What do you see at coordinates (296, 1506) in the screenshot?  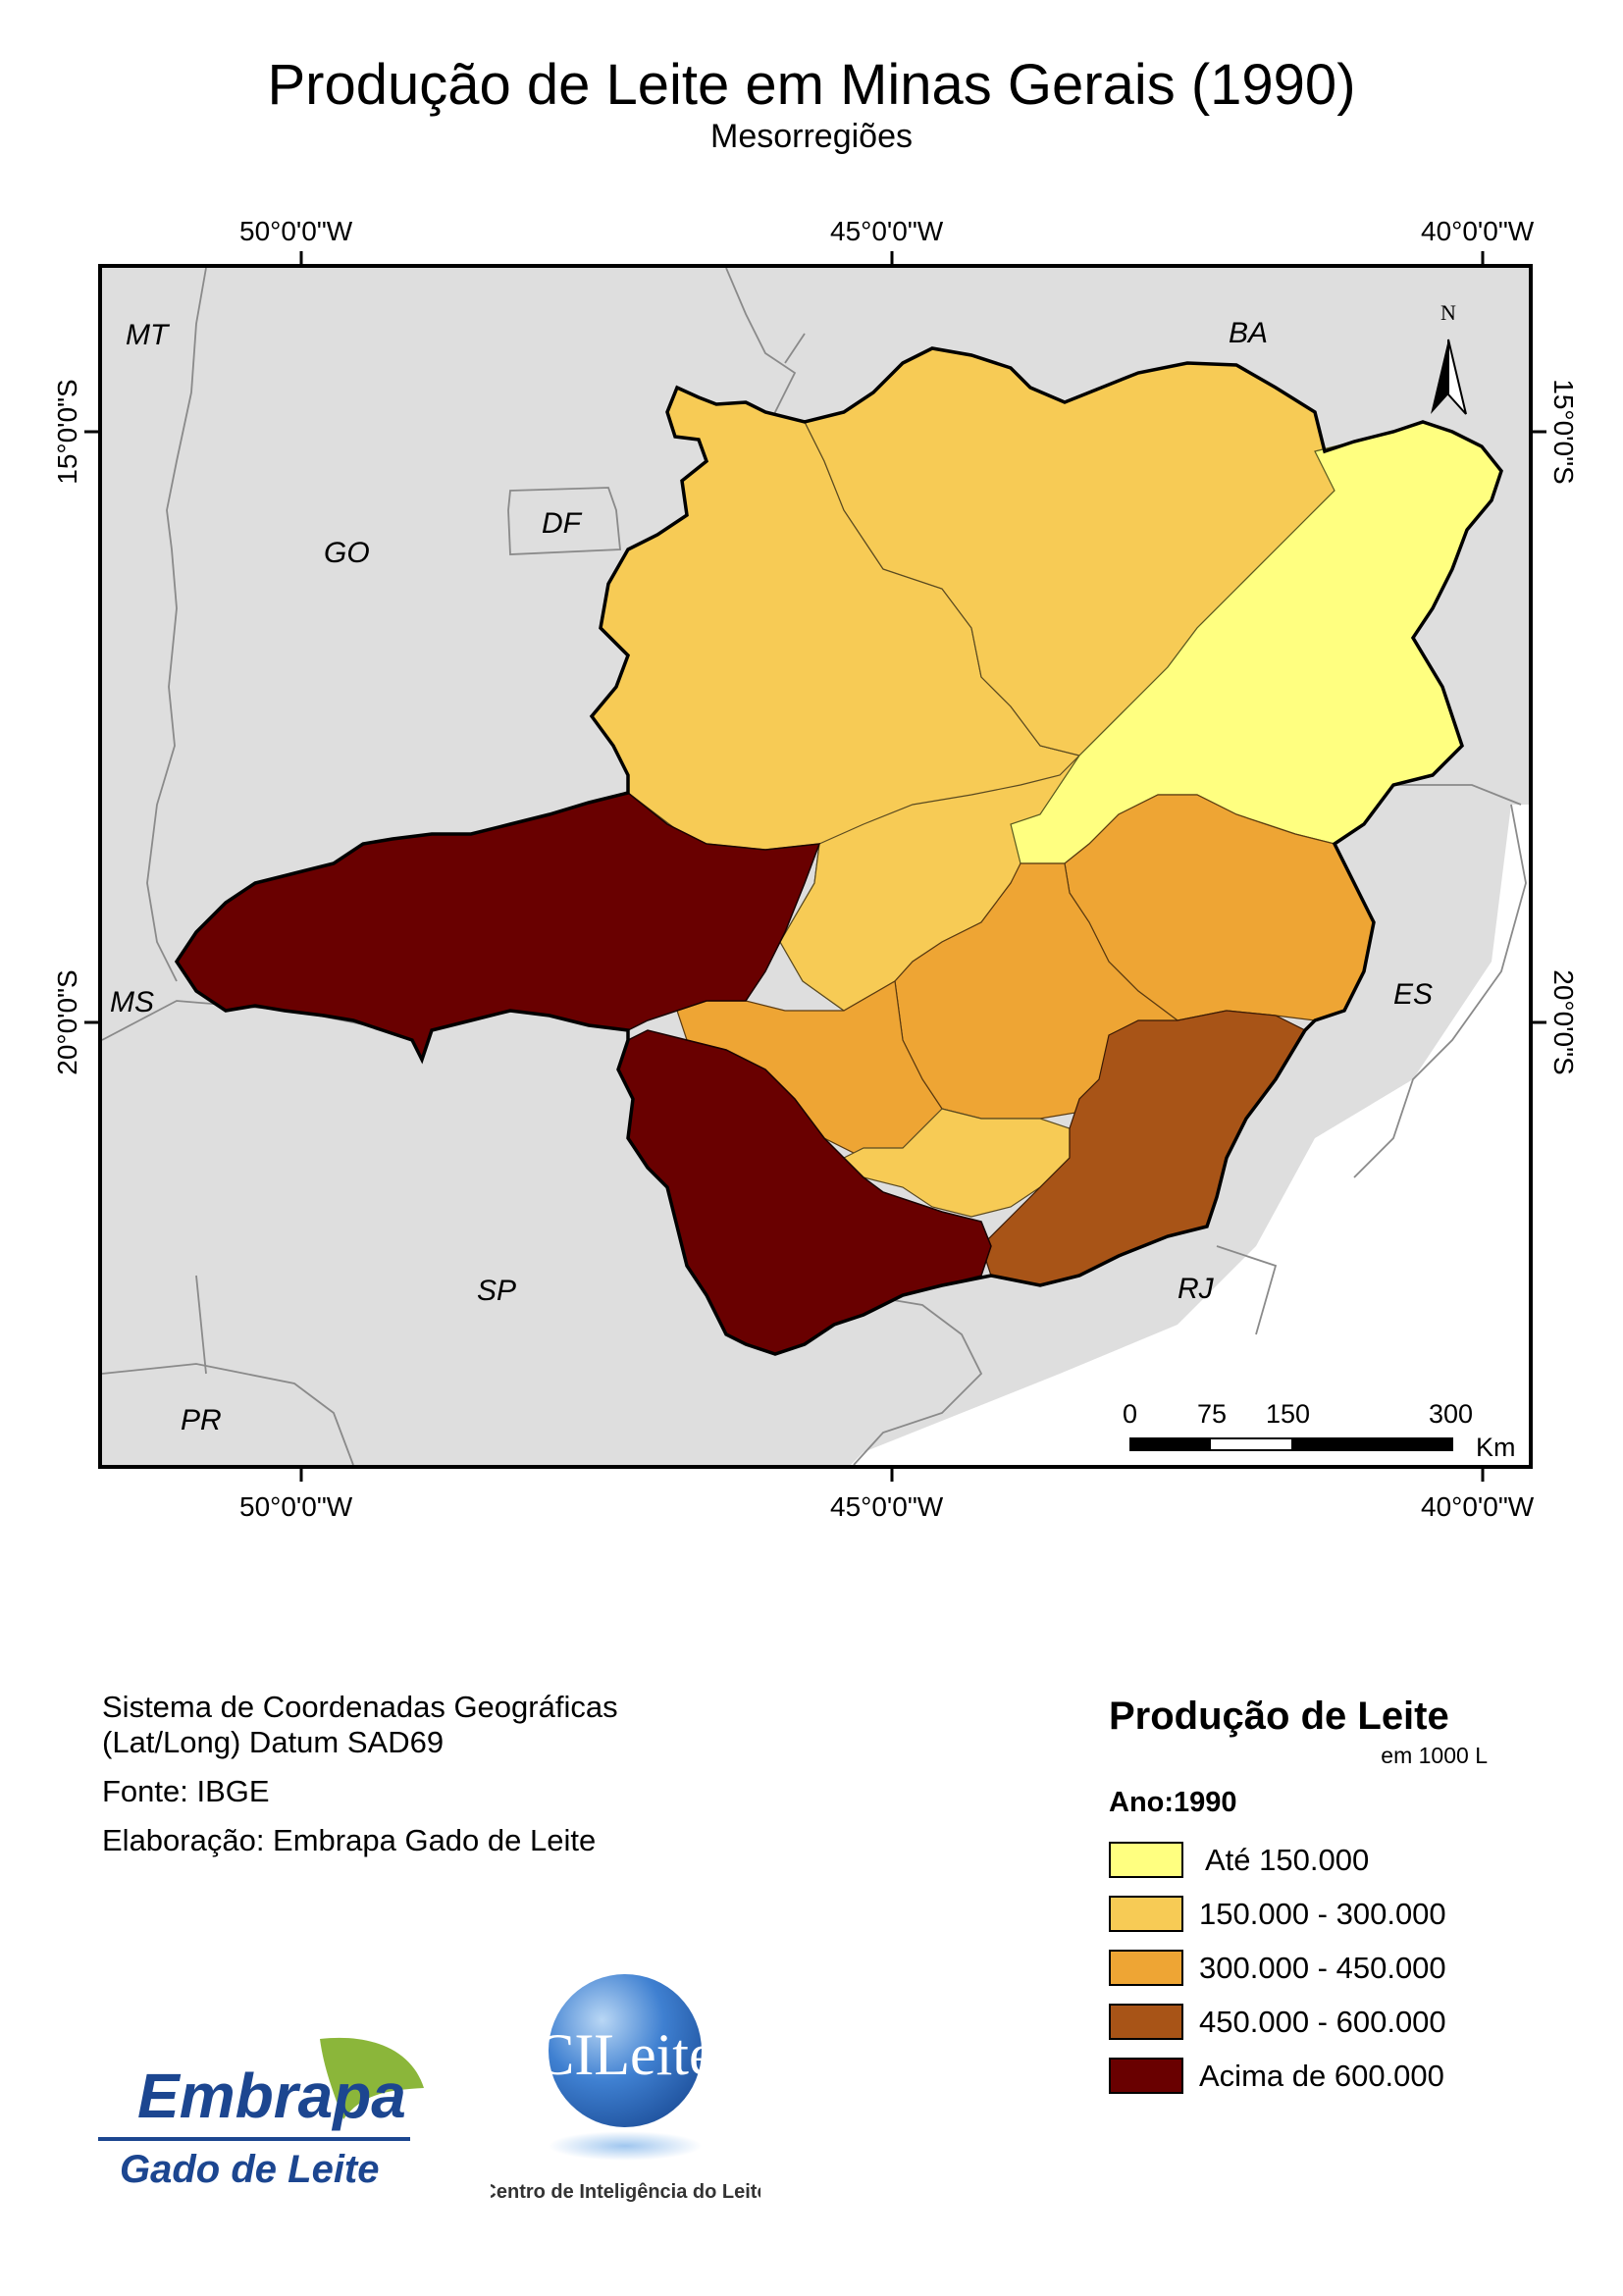 I see `bottom-longitude-label: 50°0'0"W` at bounding box center [296, 1506].